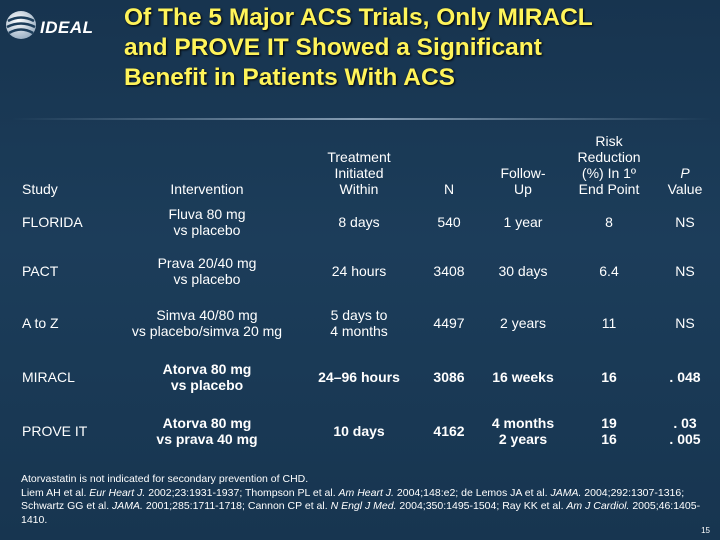  I want to click on header-treatment-initiated: Treatment Initiated Within, so click(359, 173).